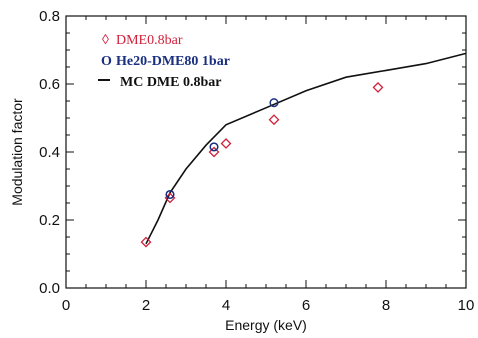 This screenshot has height=338, width=478. Describe the element at coordinates (466, 305) in the screenshot. I see `x-tick-label: 10` at that location.